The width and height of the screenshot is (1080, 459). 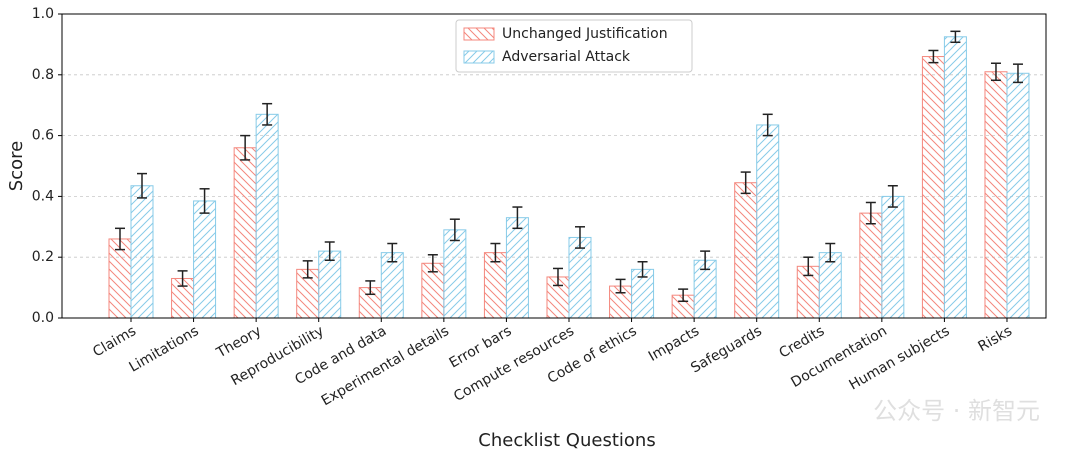 I want to click on x-axis-title: Checklist Questions, so click(x=566, y=440).